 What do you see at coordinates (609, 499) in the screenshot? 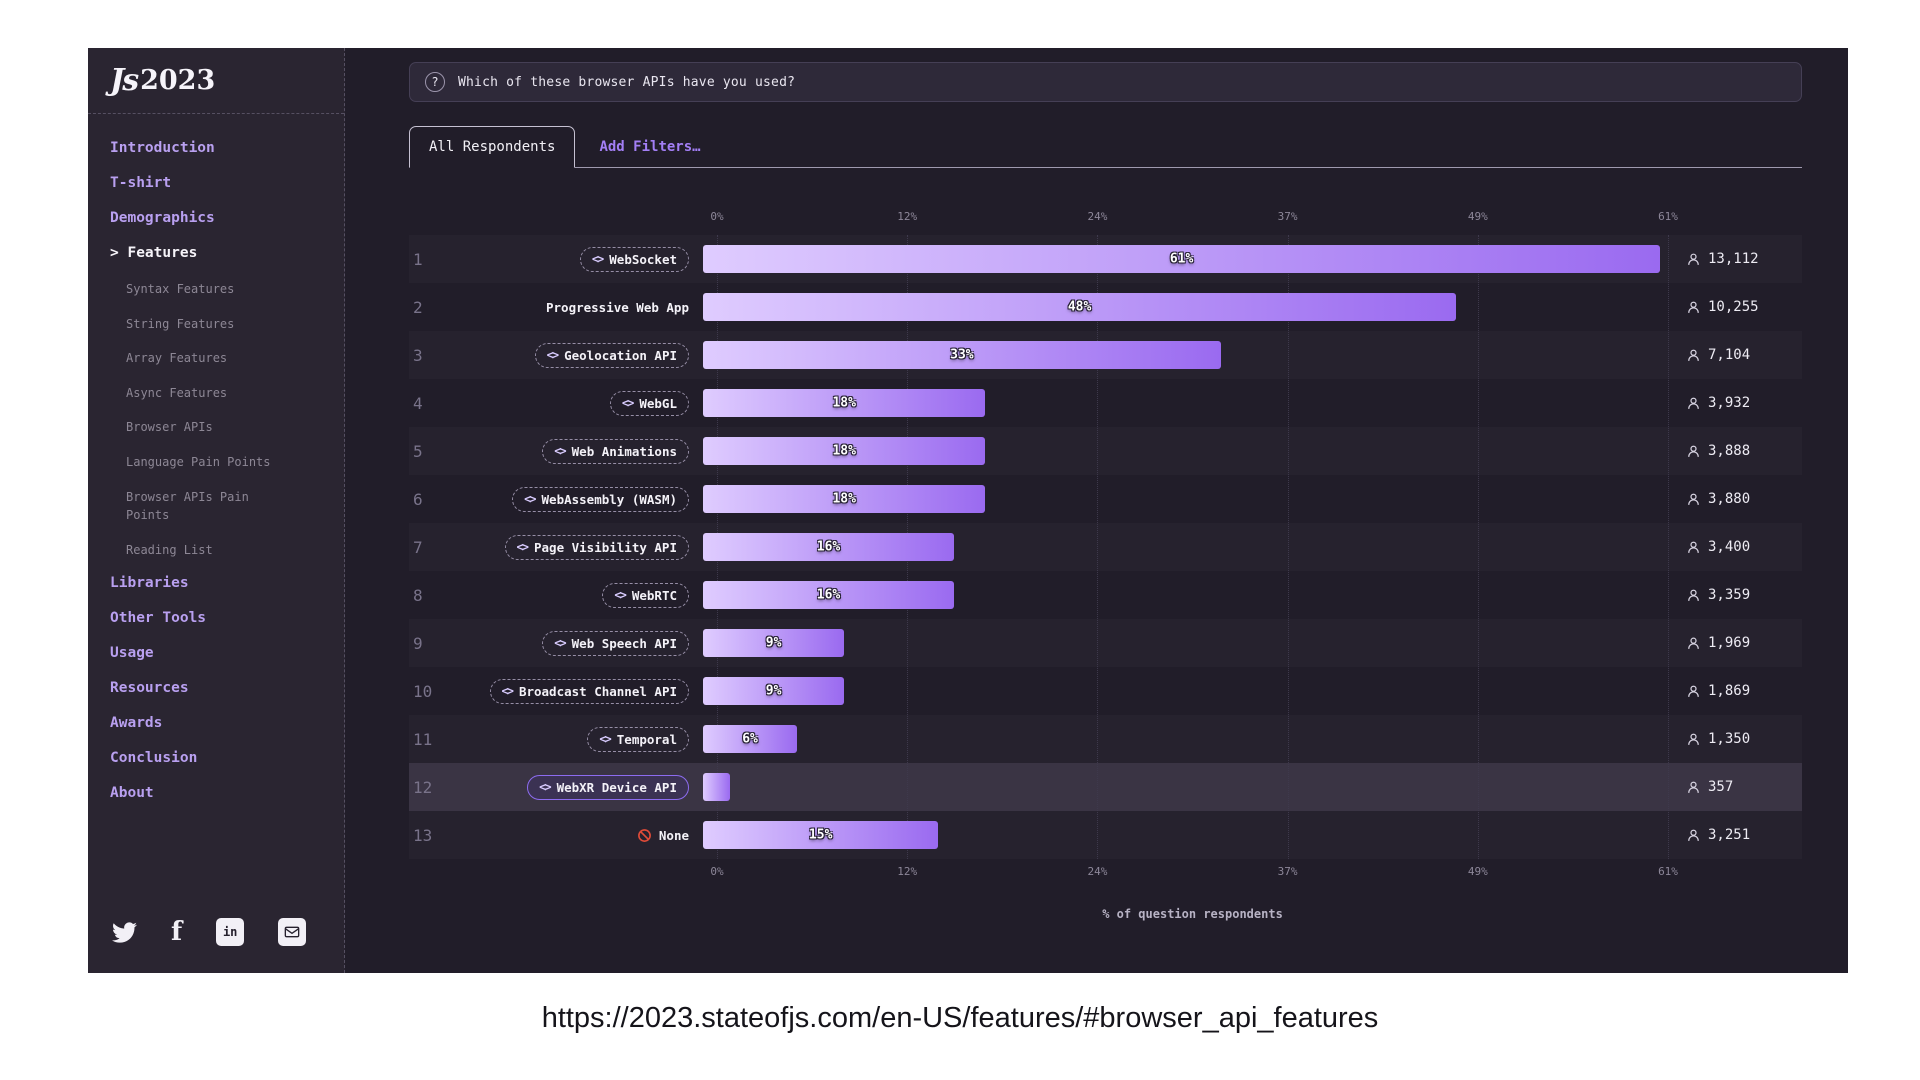
I see `item-label: WebAssembly (WASM)` at bounding box center [609, 499].